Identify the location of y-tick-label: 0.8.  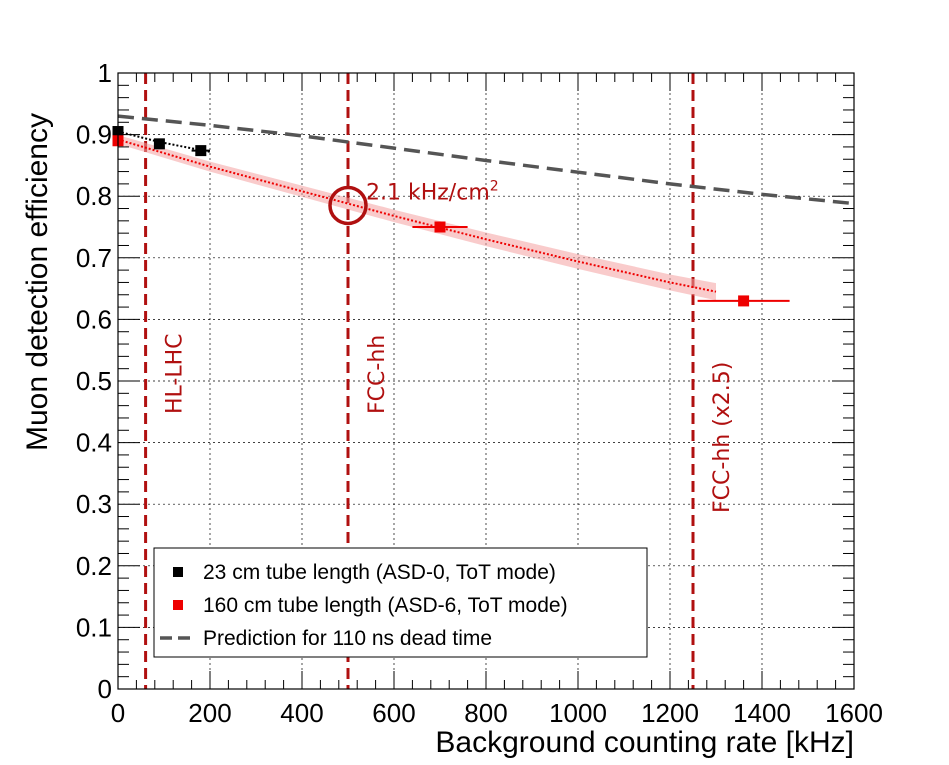
(94, 196).